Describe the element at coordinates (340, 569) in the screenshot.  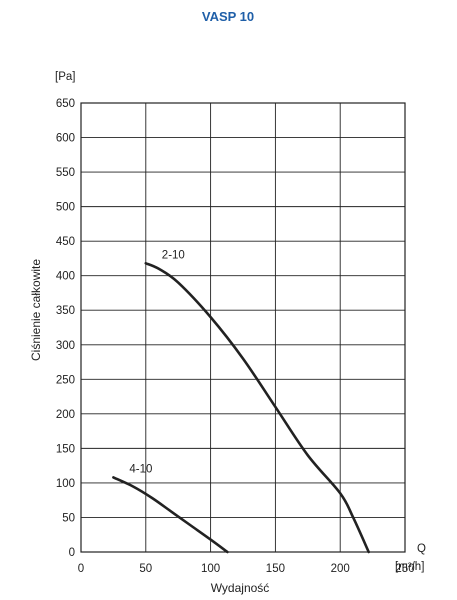
I see `x-tick-label: 200` at that location.